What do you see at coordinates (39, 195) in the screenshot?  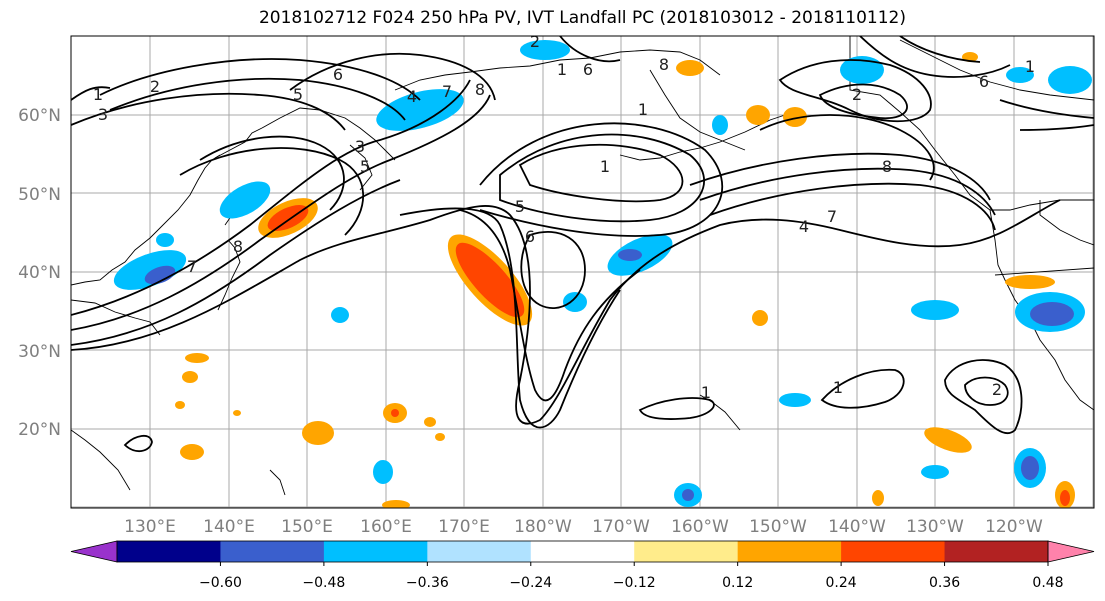 I see `lat-label-50n: 50°N` at bounding box center [39, 195].